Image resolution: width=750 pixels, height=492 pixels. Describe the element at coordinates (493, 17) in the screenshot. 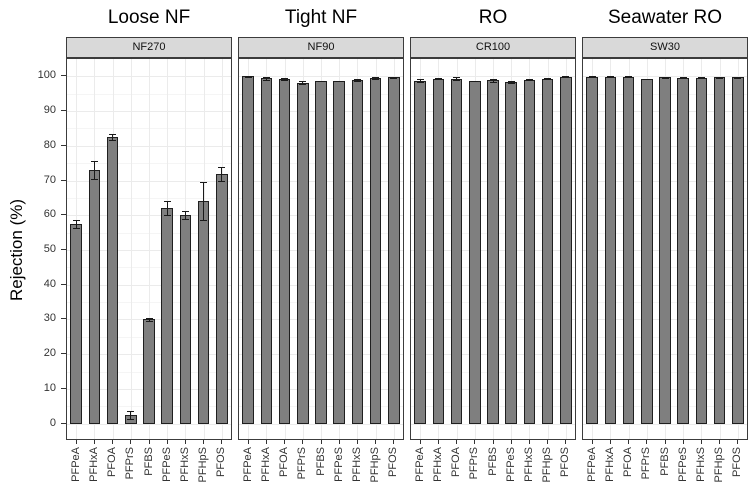

I see `facet-title: RO` at that location.